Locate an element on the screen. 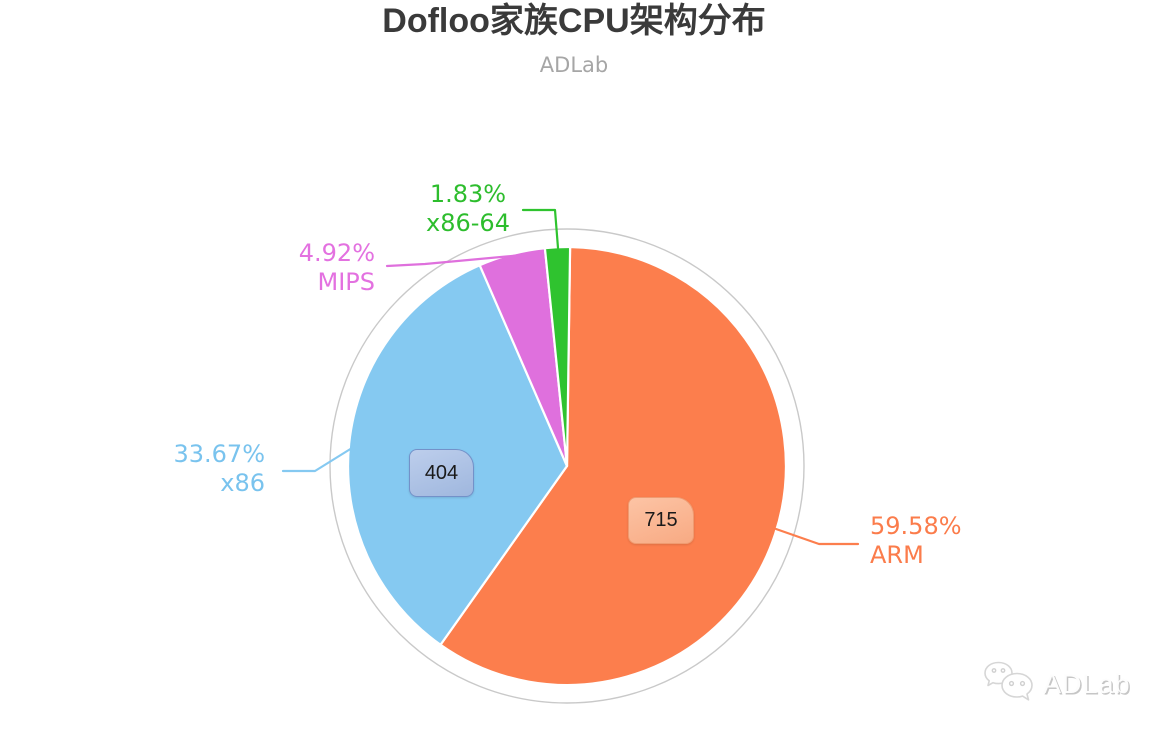 This screenshot has width=1164, height=735. chart-title: Dofloo家族CPU架构分布 is located at coordinates (574, 21).